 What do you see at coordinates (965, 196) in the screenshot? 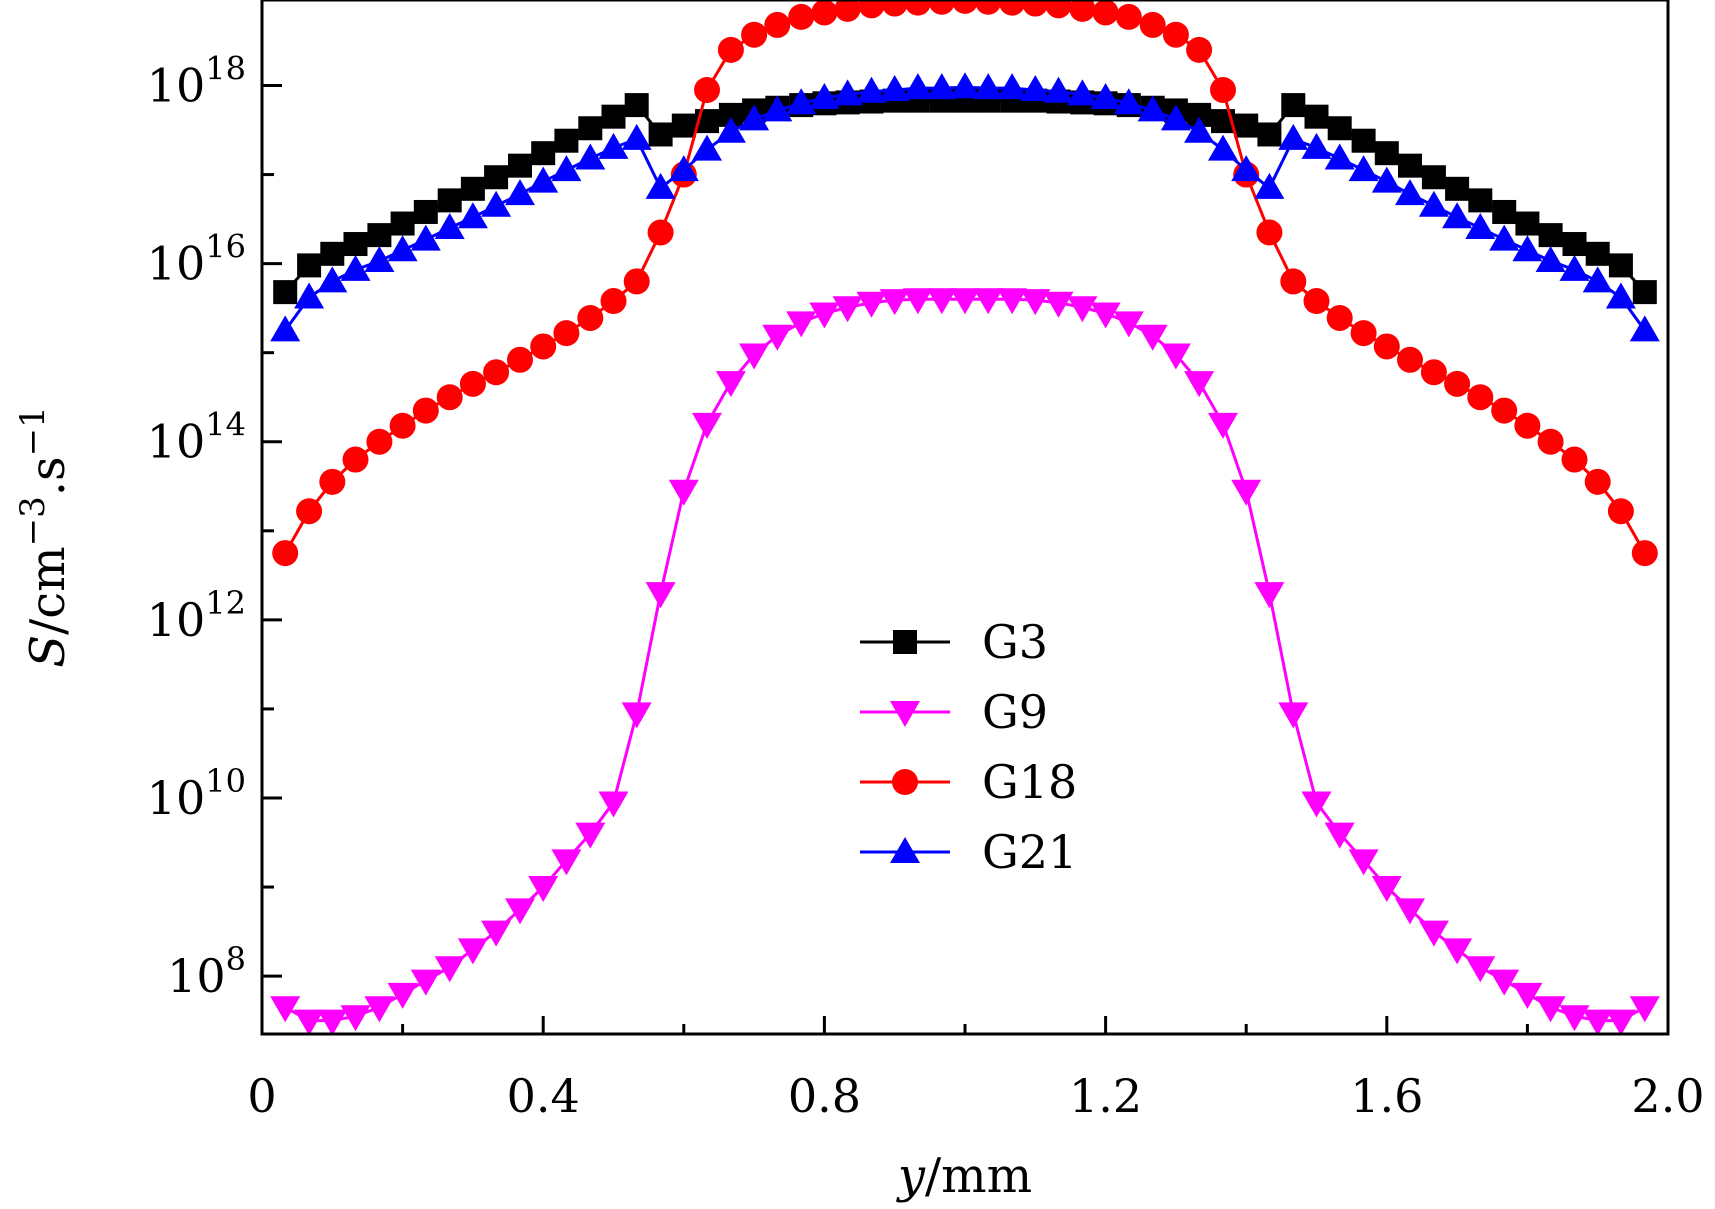
I see `series-g3` at bounding box center [965, 196].